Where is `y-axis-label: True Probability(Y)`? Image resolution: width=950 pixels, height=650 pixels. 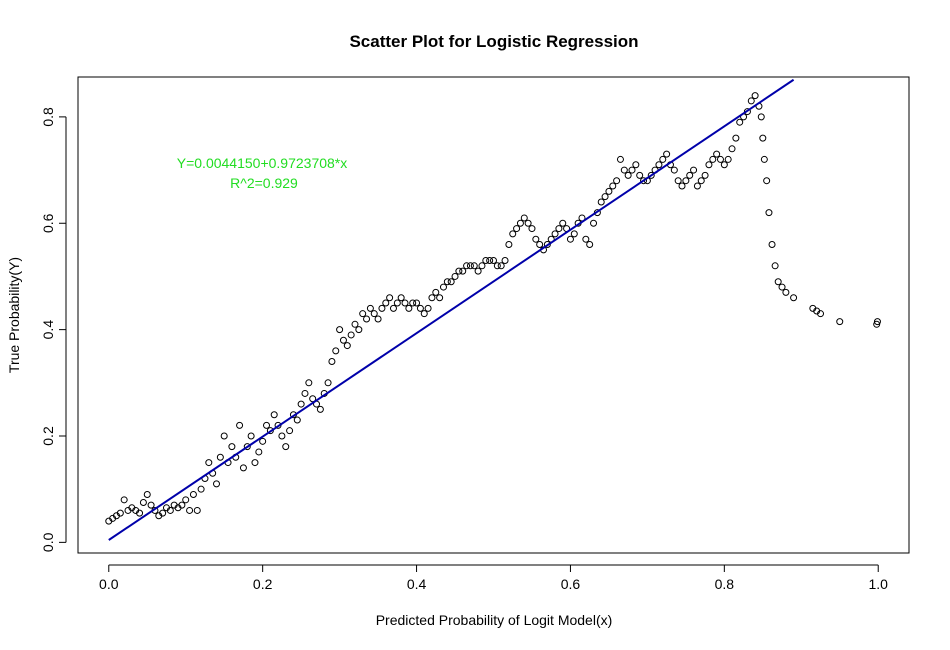 y-axis-label: True Probability(Y) is located at coordinates (14, 315).